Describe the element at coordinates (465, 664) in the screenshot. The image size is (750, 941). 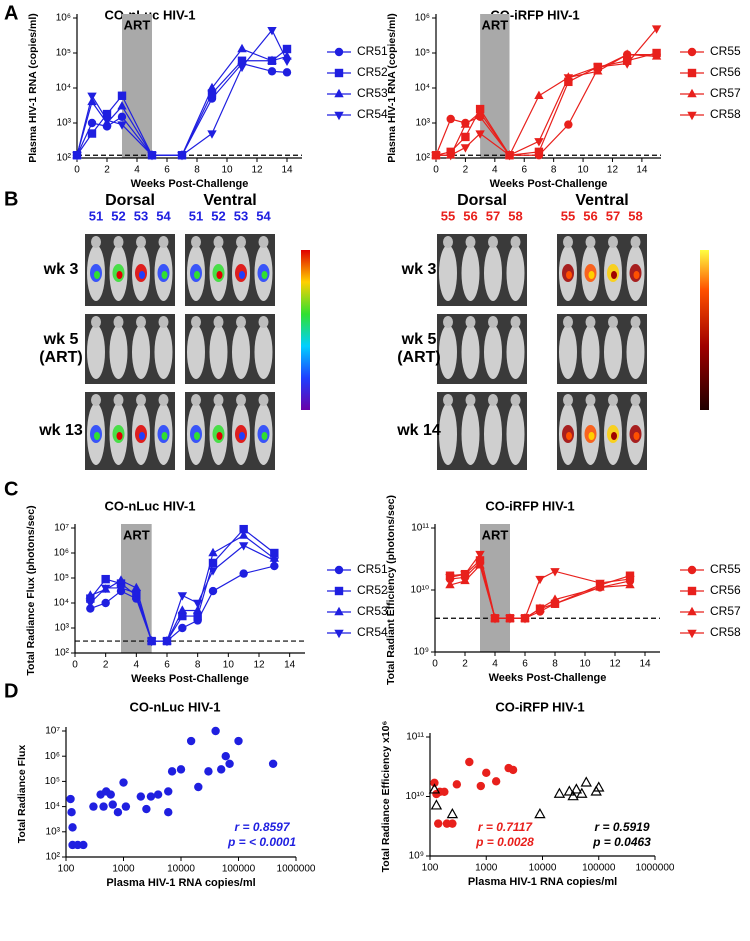
I see `x-tick-label: 2` at that location.